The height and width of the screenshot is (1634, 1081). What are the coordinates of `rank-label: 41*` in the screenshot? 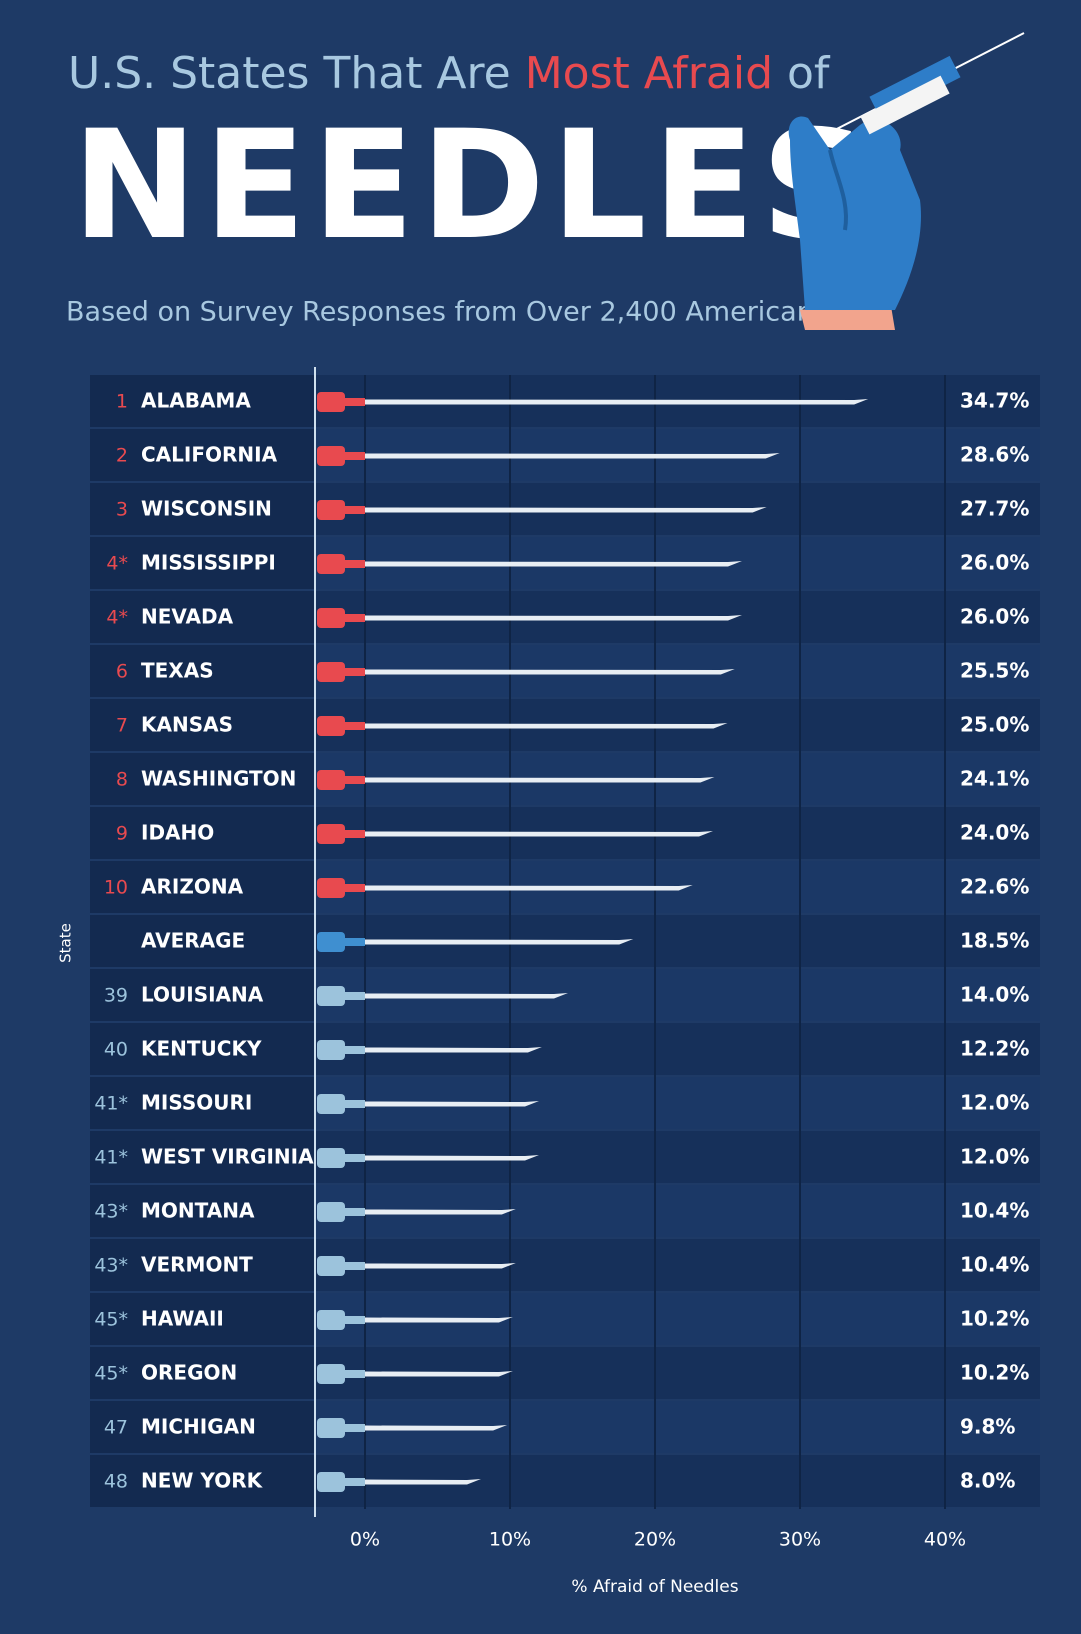 It's located at (111, 1104).